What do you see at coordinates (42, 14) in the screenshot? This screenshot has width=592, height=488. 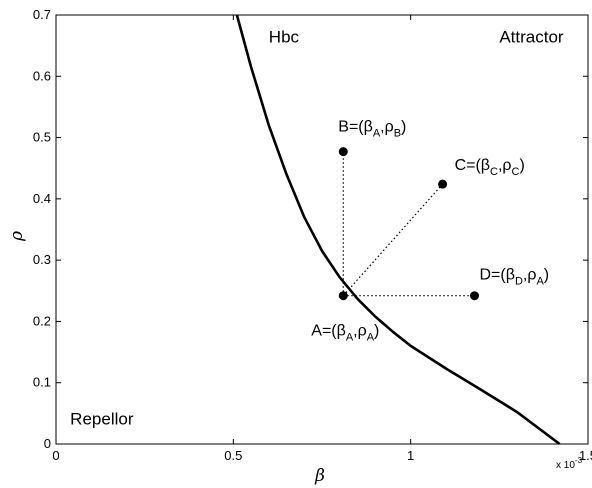 I see `y-tick-label: 0.7` at bounding box center [42, 14].